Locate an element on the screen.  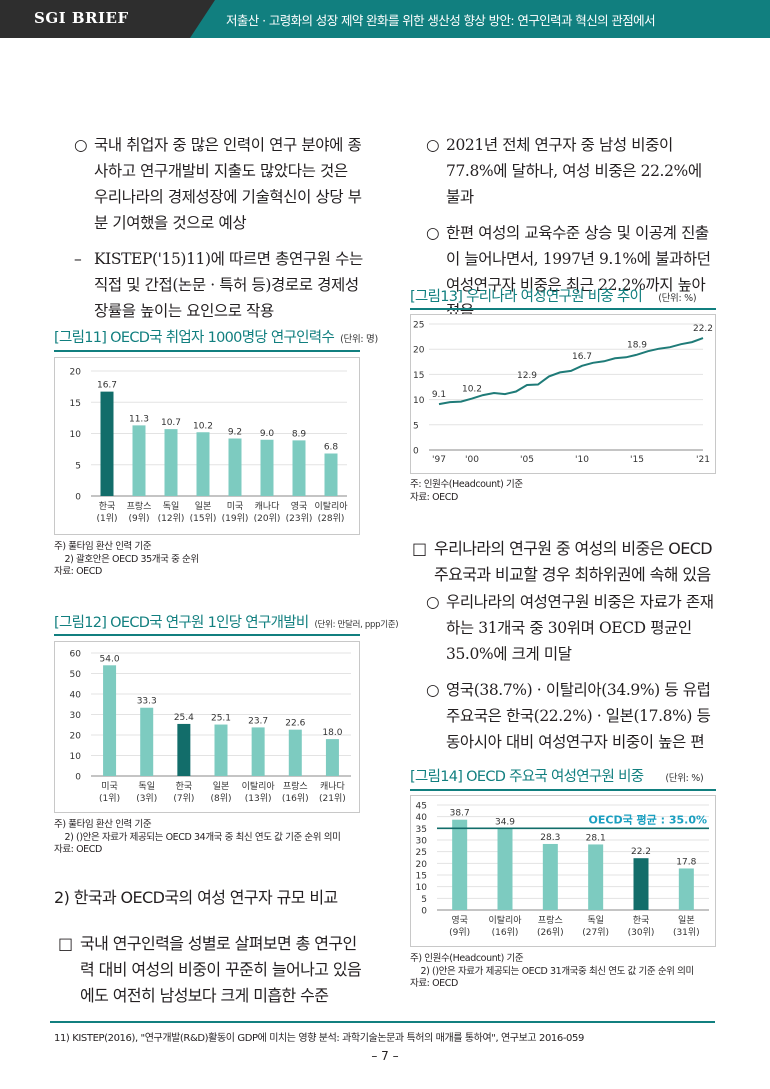
category-rank-label: (26위) is located at coordinates (550, 932).